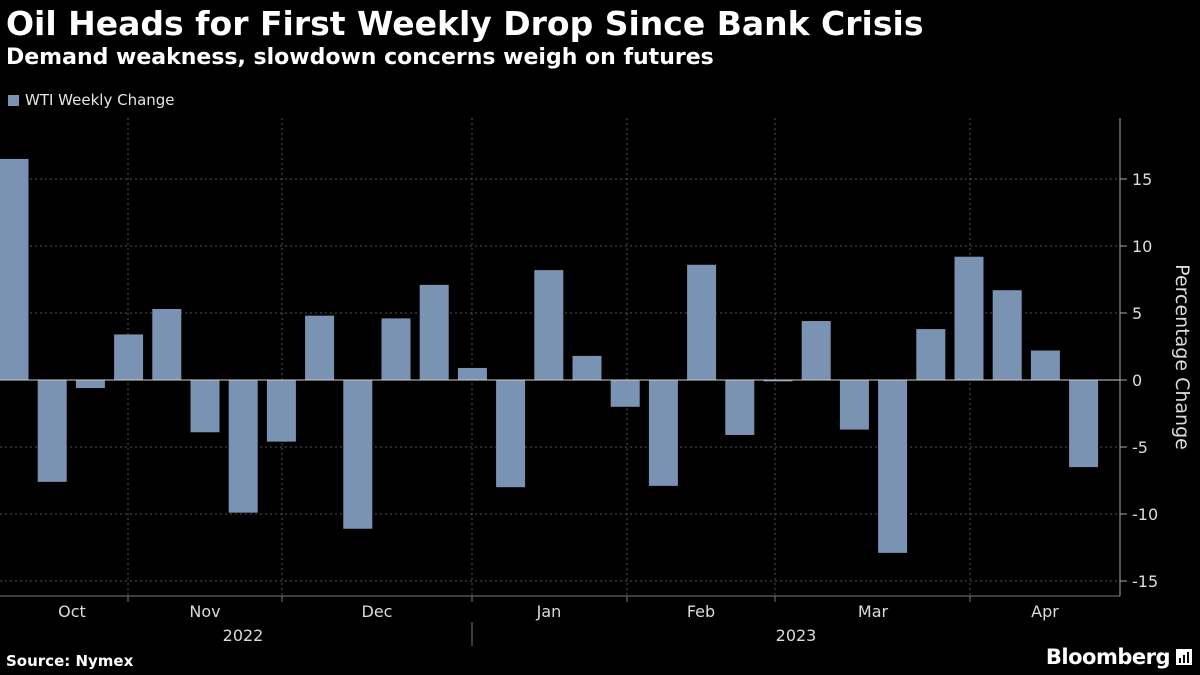  Describe the element at coordinates (1108, 657) in the screenshot. I see `brand-text: Bloomberg` at that location.